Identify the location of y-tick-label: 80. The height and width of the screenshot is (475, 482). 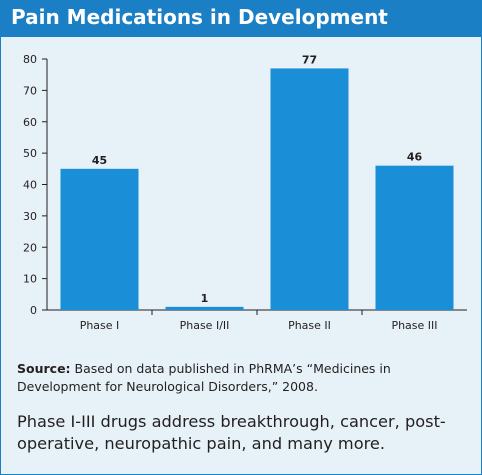
(30, 59).